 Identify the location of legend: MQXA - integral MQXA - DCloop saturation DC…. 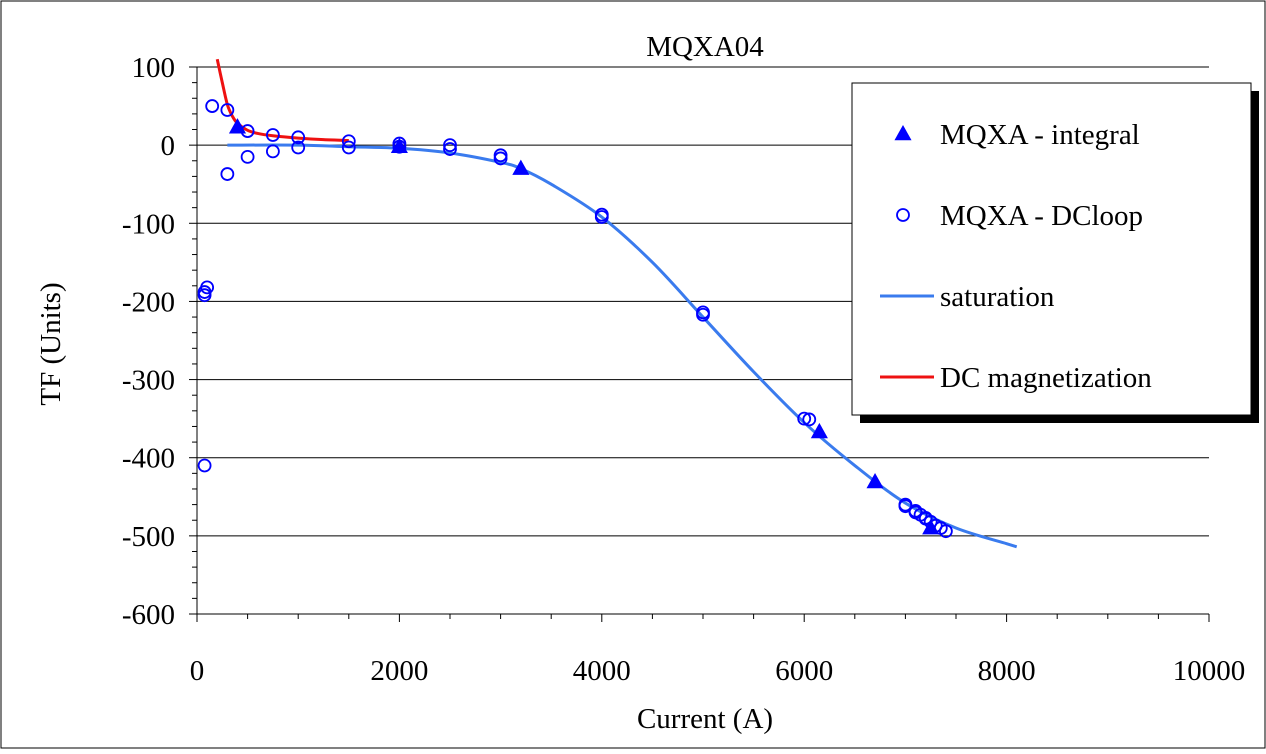
(1055, 252).